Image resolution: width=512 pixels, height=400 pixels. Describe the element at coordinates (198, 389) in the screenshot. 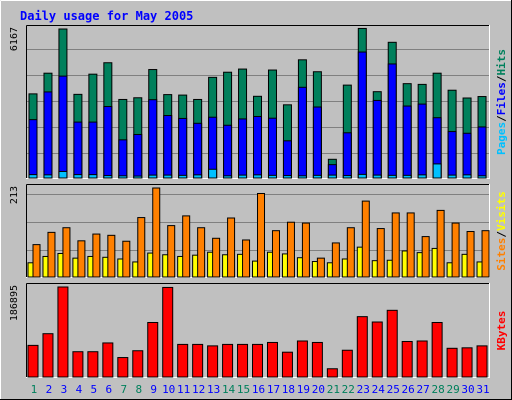

I see `day-label-12: 12` at that location.